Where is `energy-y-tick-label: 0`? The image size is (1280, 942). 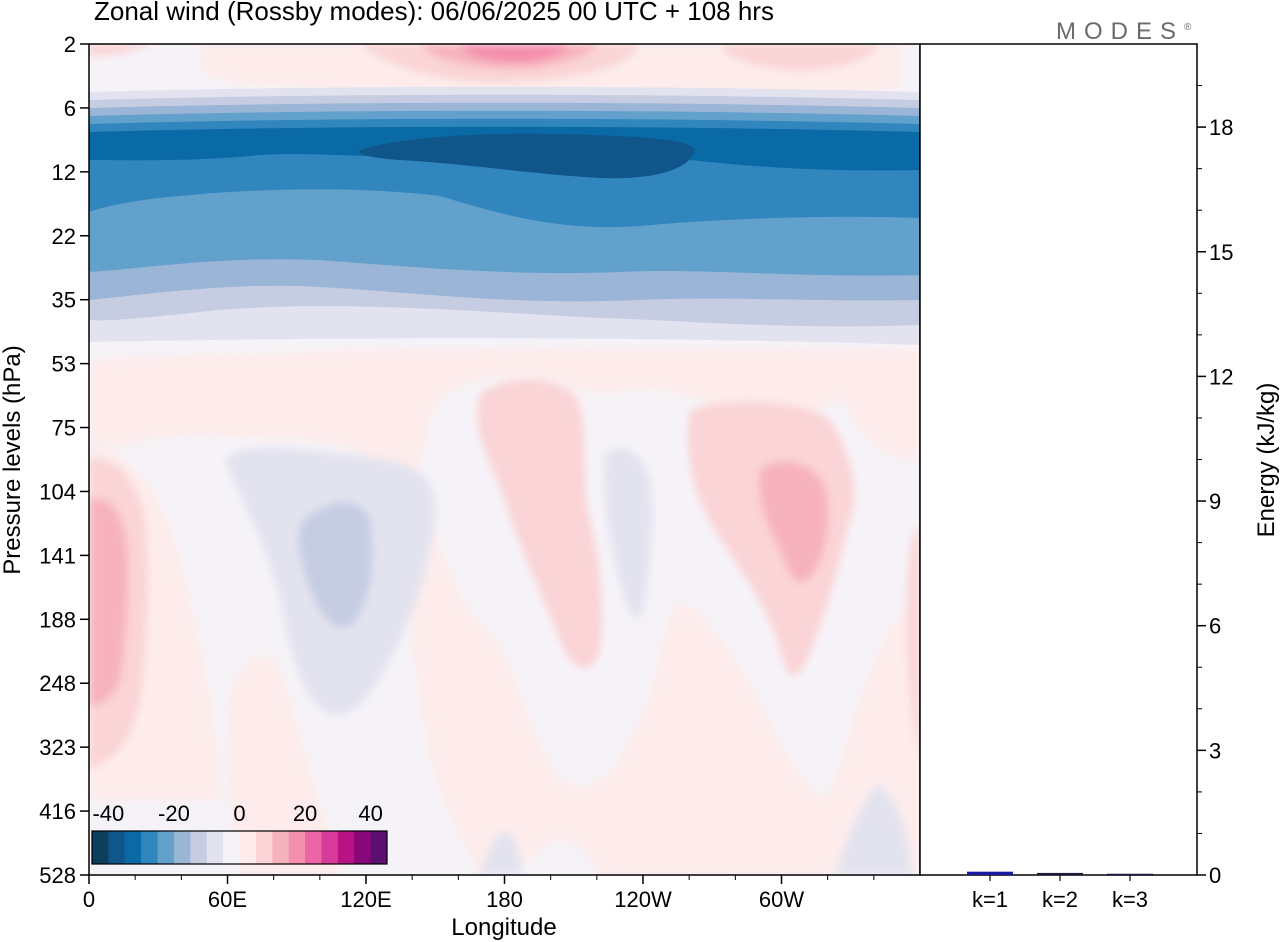
energy-y-tick-label: 0 is located at coordinates (1215, 875).